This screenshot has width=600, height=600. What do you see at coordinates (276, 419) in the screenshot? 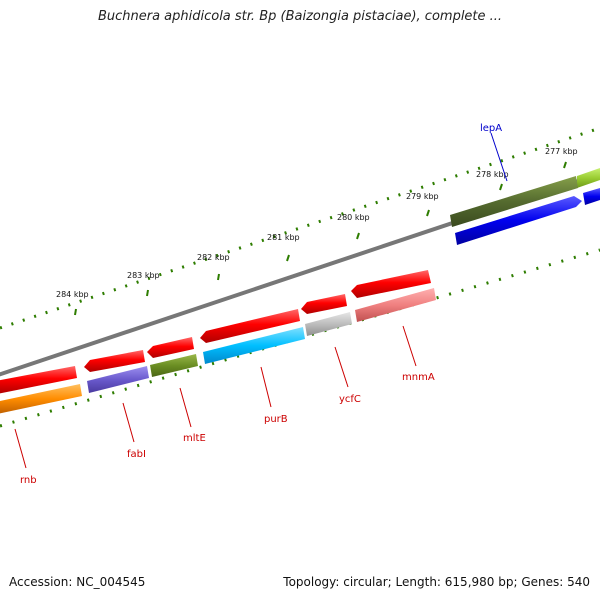
I see `gene-label-purB: purB` at bounding box center [276, 419].